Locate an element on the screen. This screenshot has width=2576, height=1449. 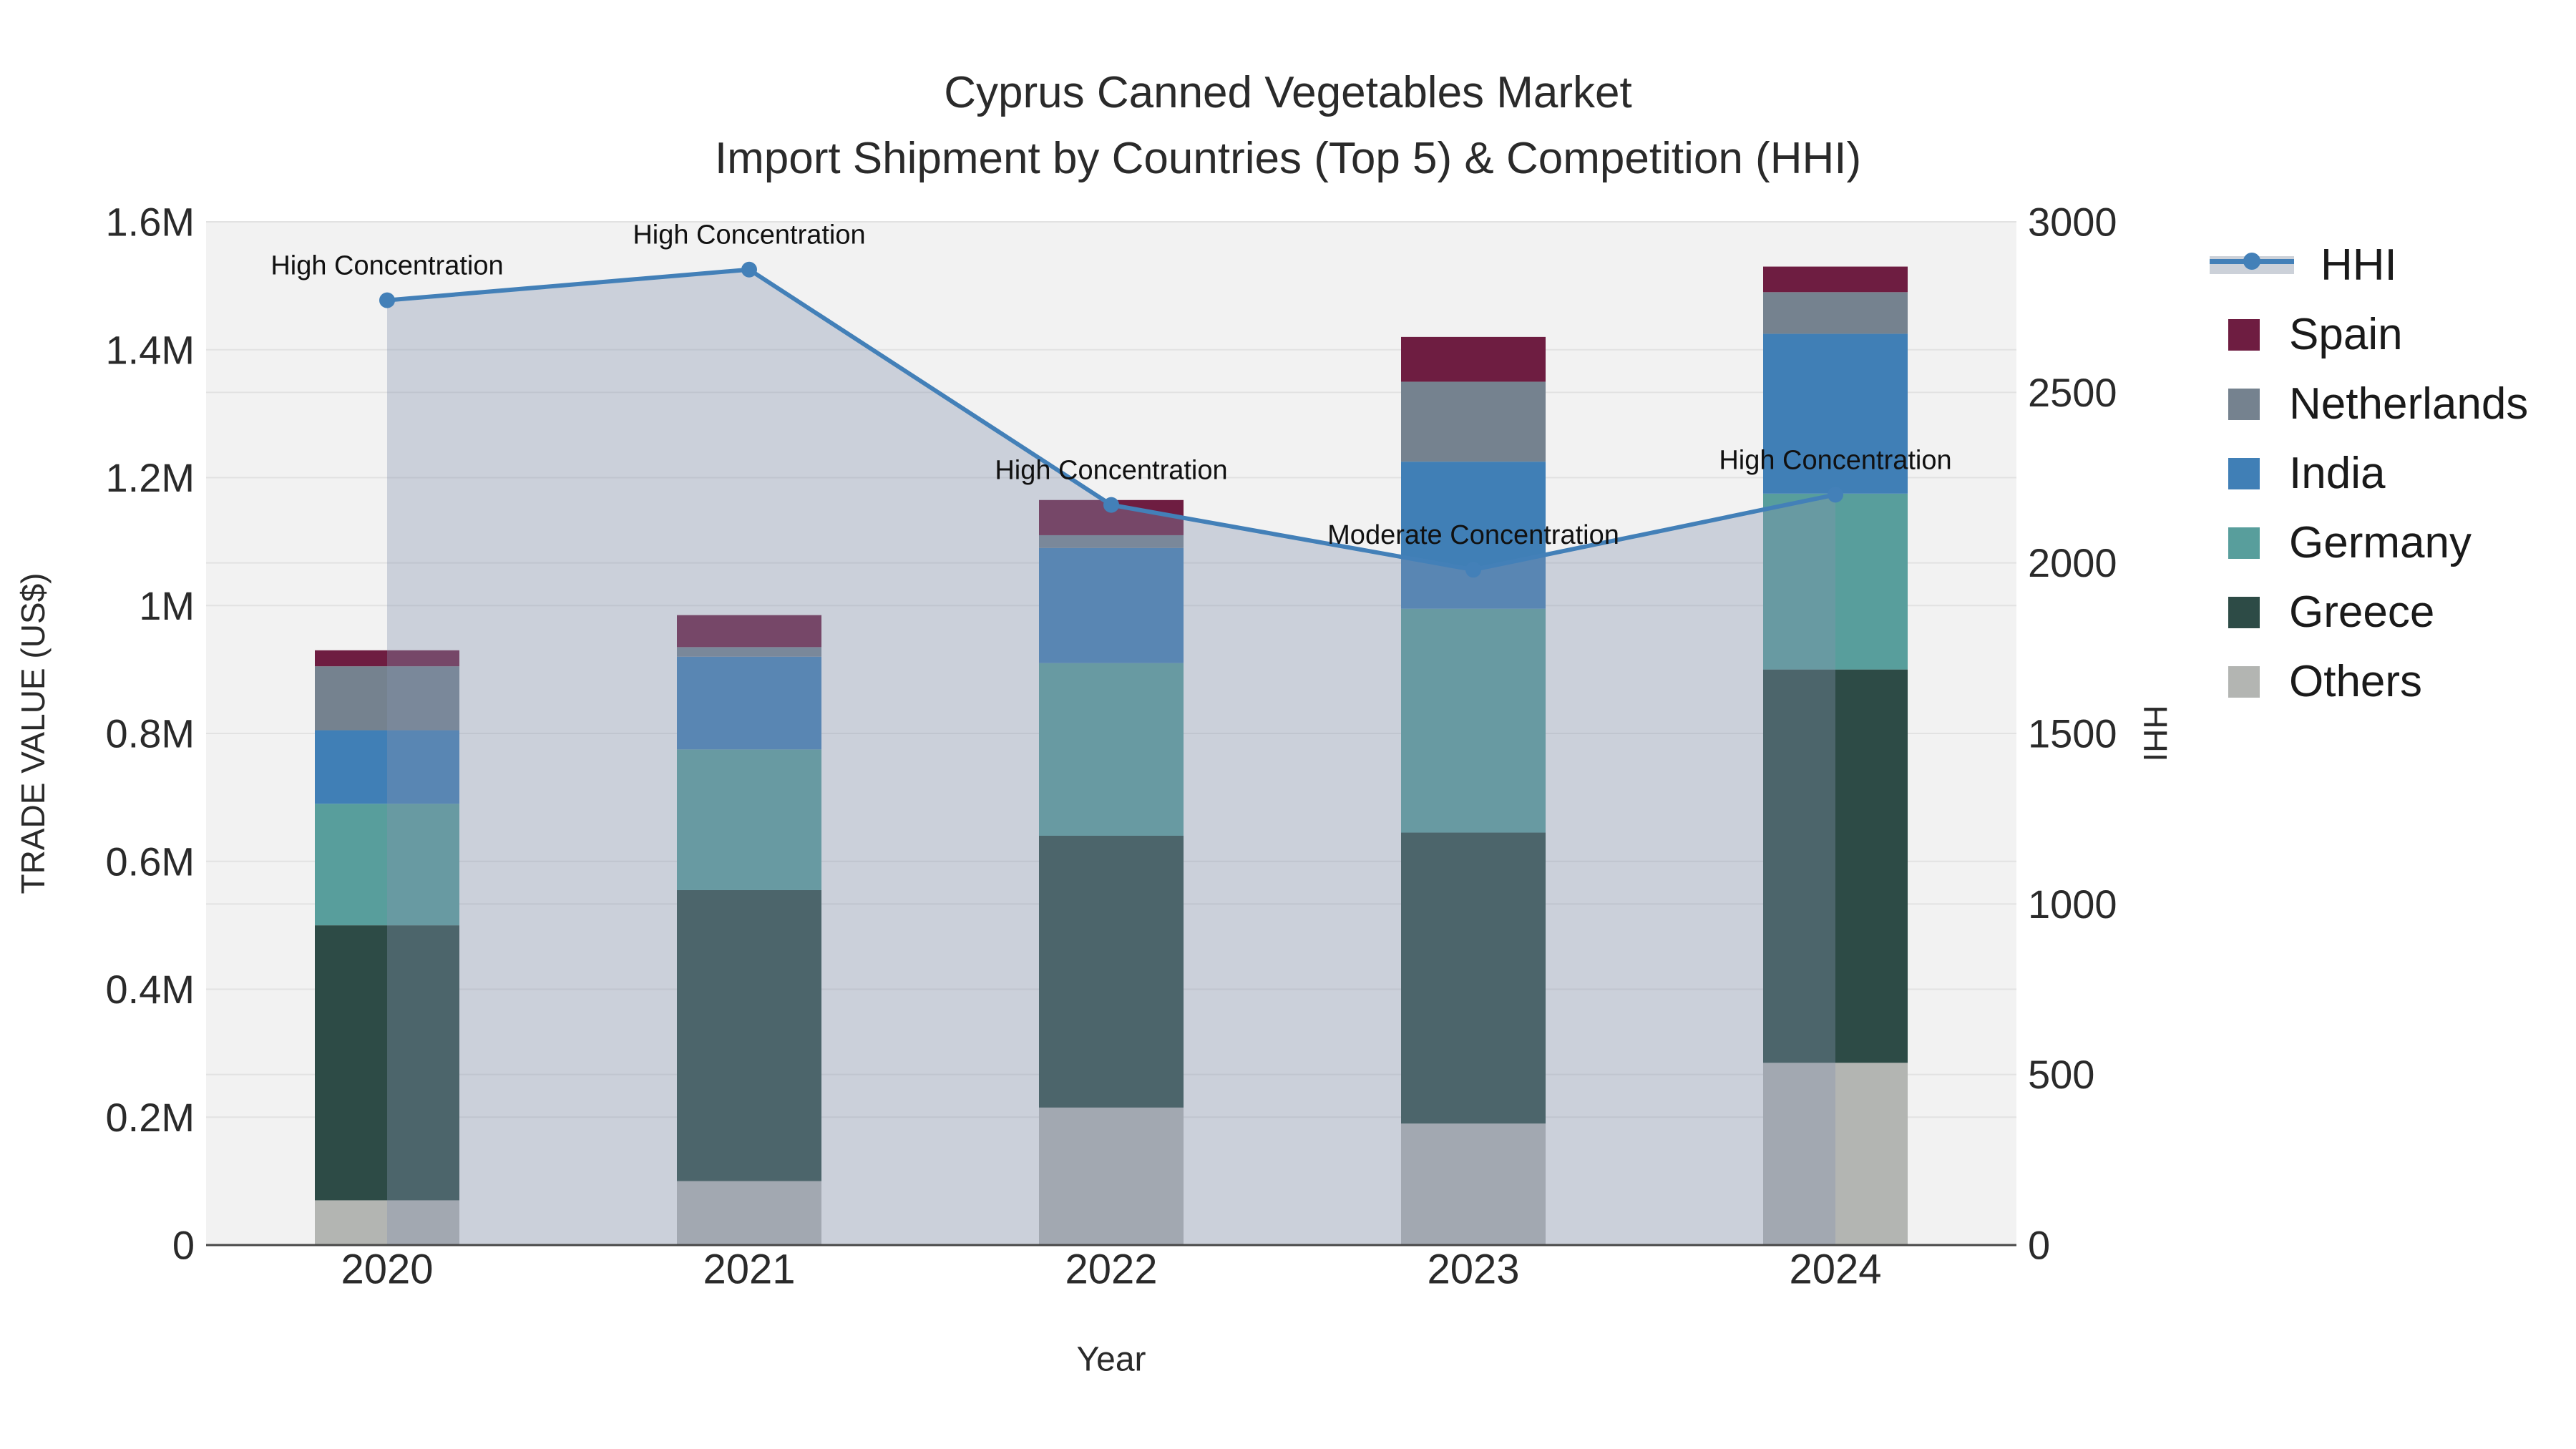
legend-item-others: Others is located at coordinates (2369, 681).